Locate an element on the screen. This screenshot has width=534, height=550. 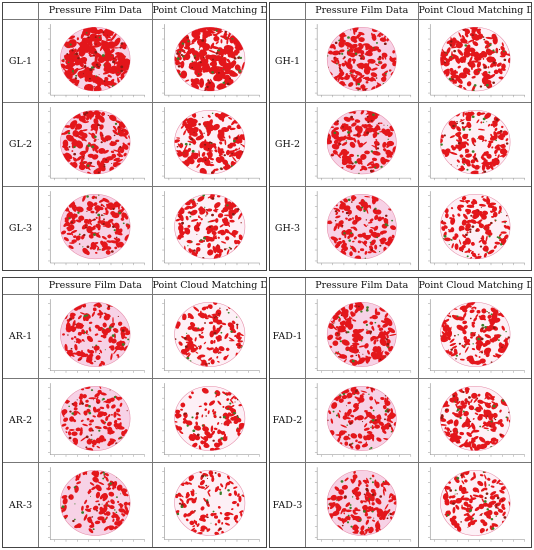
row-label: GH-3 is located at coordinates (288, 228).